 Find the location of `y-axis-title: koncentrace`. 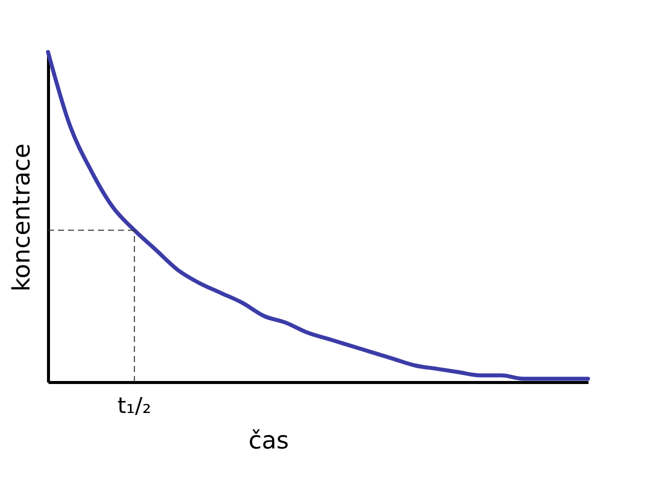

y-axis-title: koncentrace is located at coordinates (22, 217).